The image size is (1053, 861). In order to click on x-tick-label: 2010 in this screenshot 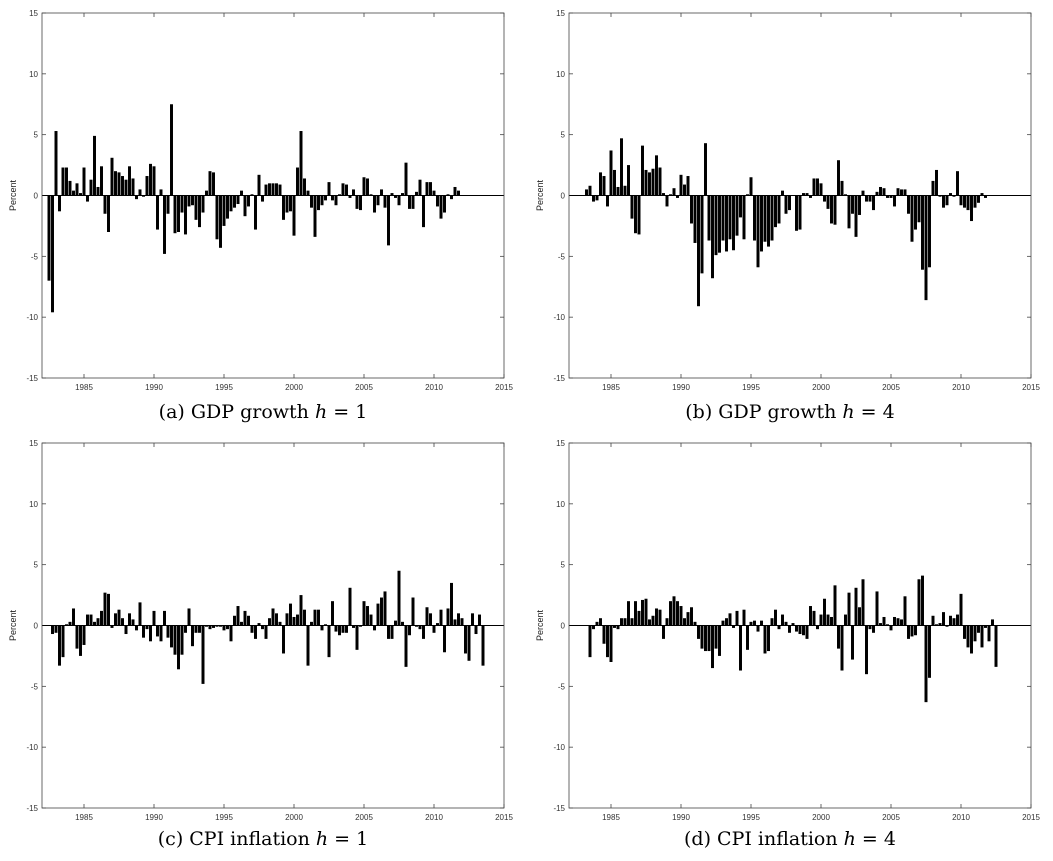, I will do `click(434, 387)`.